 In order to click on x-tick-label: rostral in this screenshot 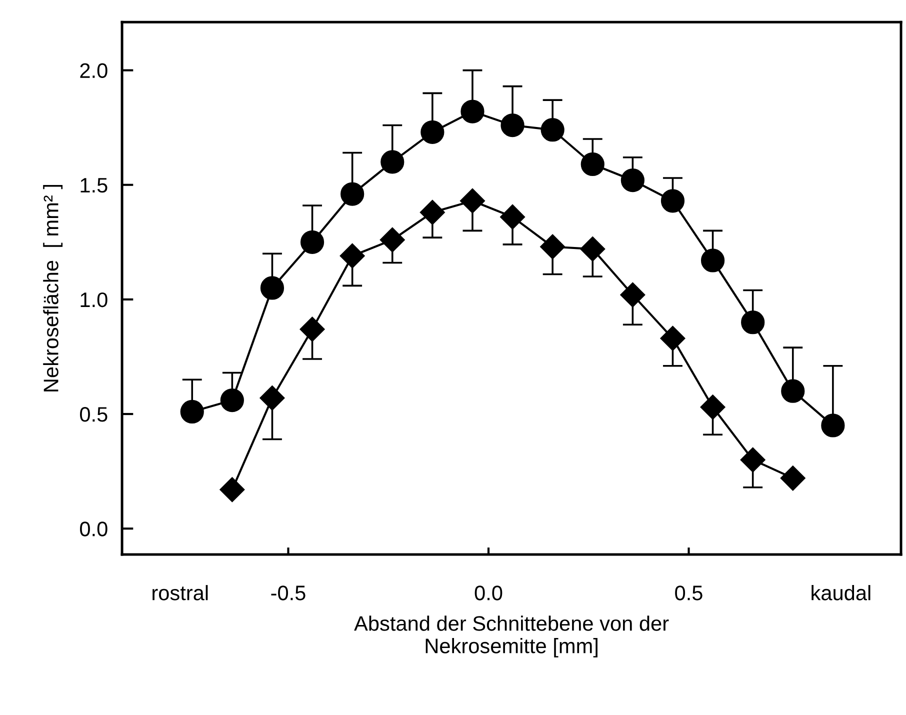, I will do `click(180, 592)`.